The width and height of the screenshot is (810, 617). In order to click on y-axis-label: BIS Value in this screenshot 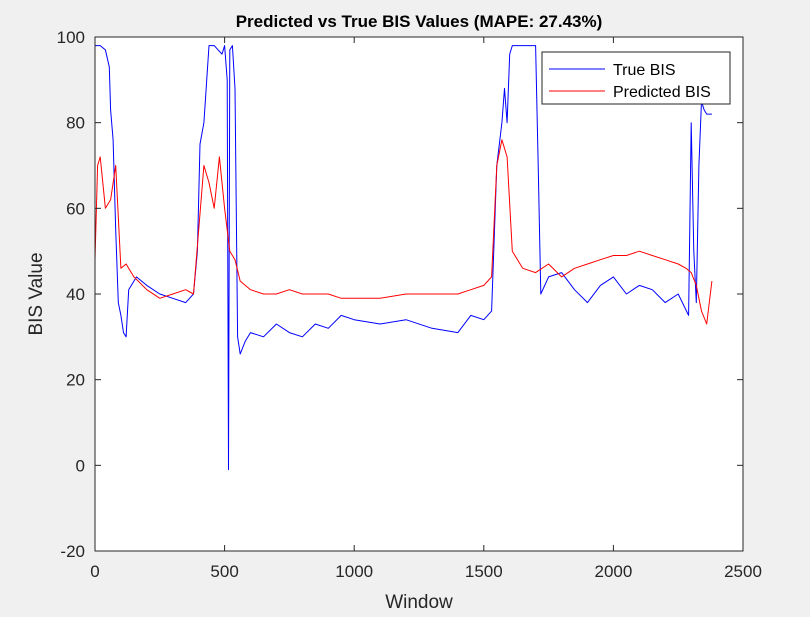, I will do `click(36, 293)`.